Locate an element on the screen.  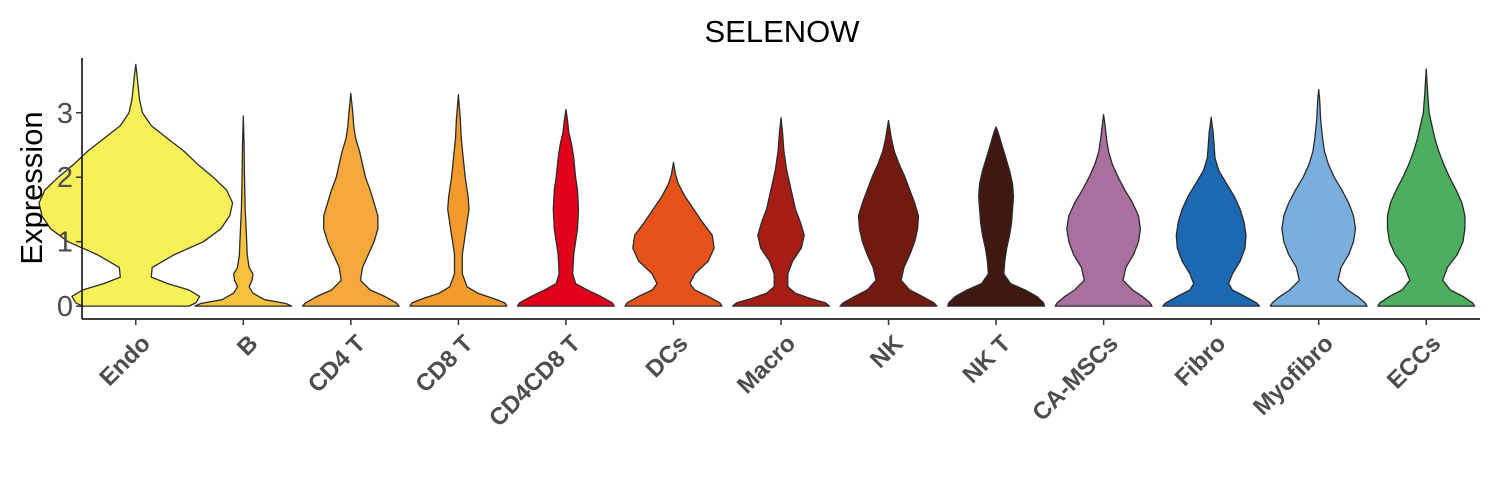
violin-eccs is located at coordinates (1426, 187).